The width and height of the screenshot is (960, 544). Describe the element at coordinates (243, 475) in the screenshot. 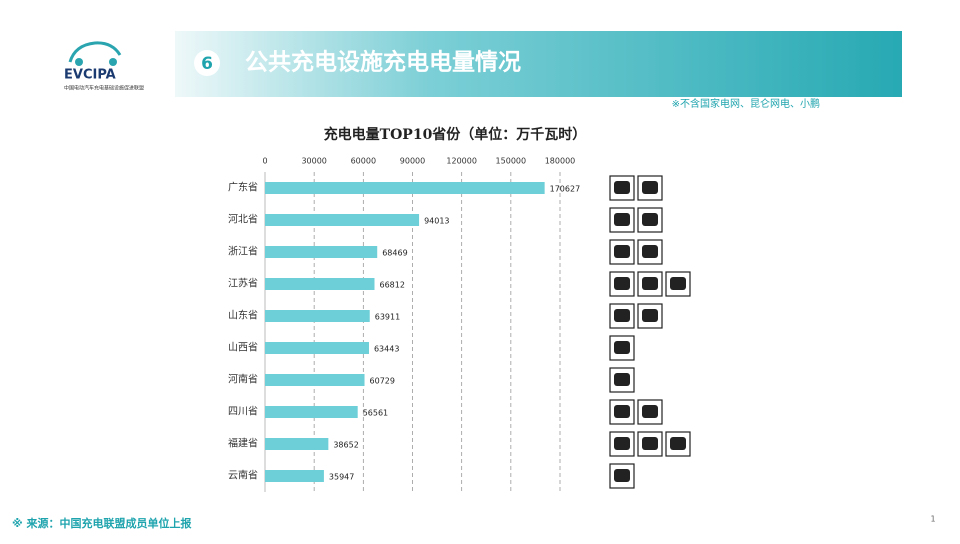

I see `y-tick-label: 云南省` at that location.